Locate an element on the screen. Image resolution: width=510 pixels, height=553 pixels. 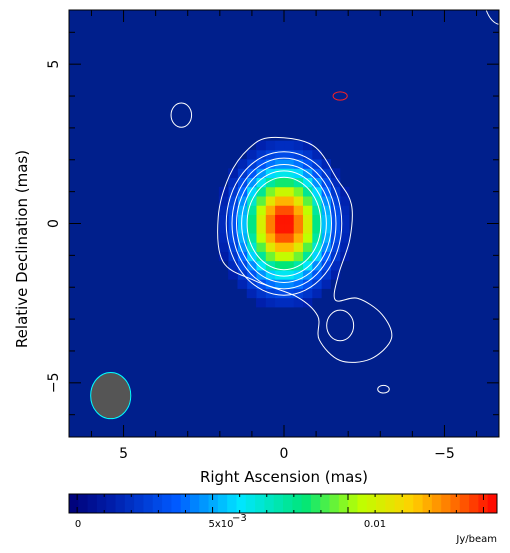
colorbar-tick-label-1-exponent: −3 is located at coordinates (239, 518).